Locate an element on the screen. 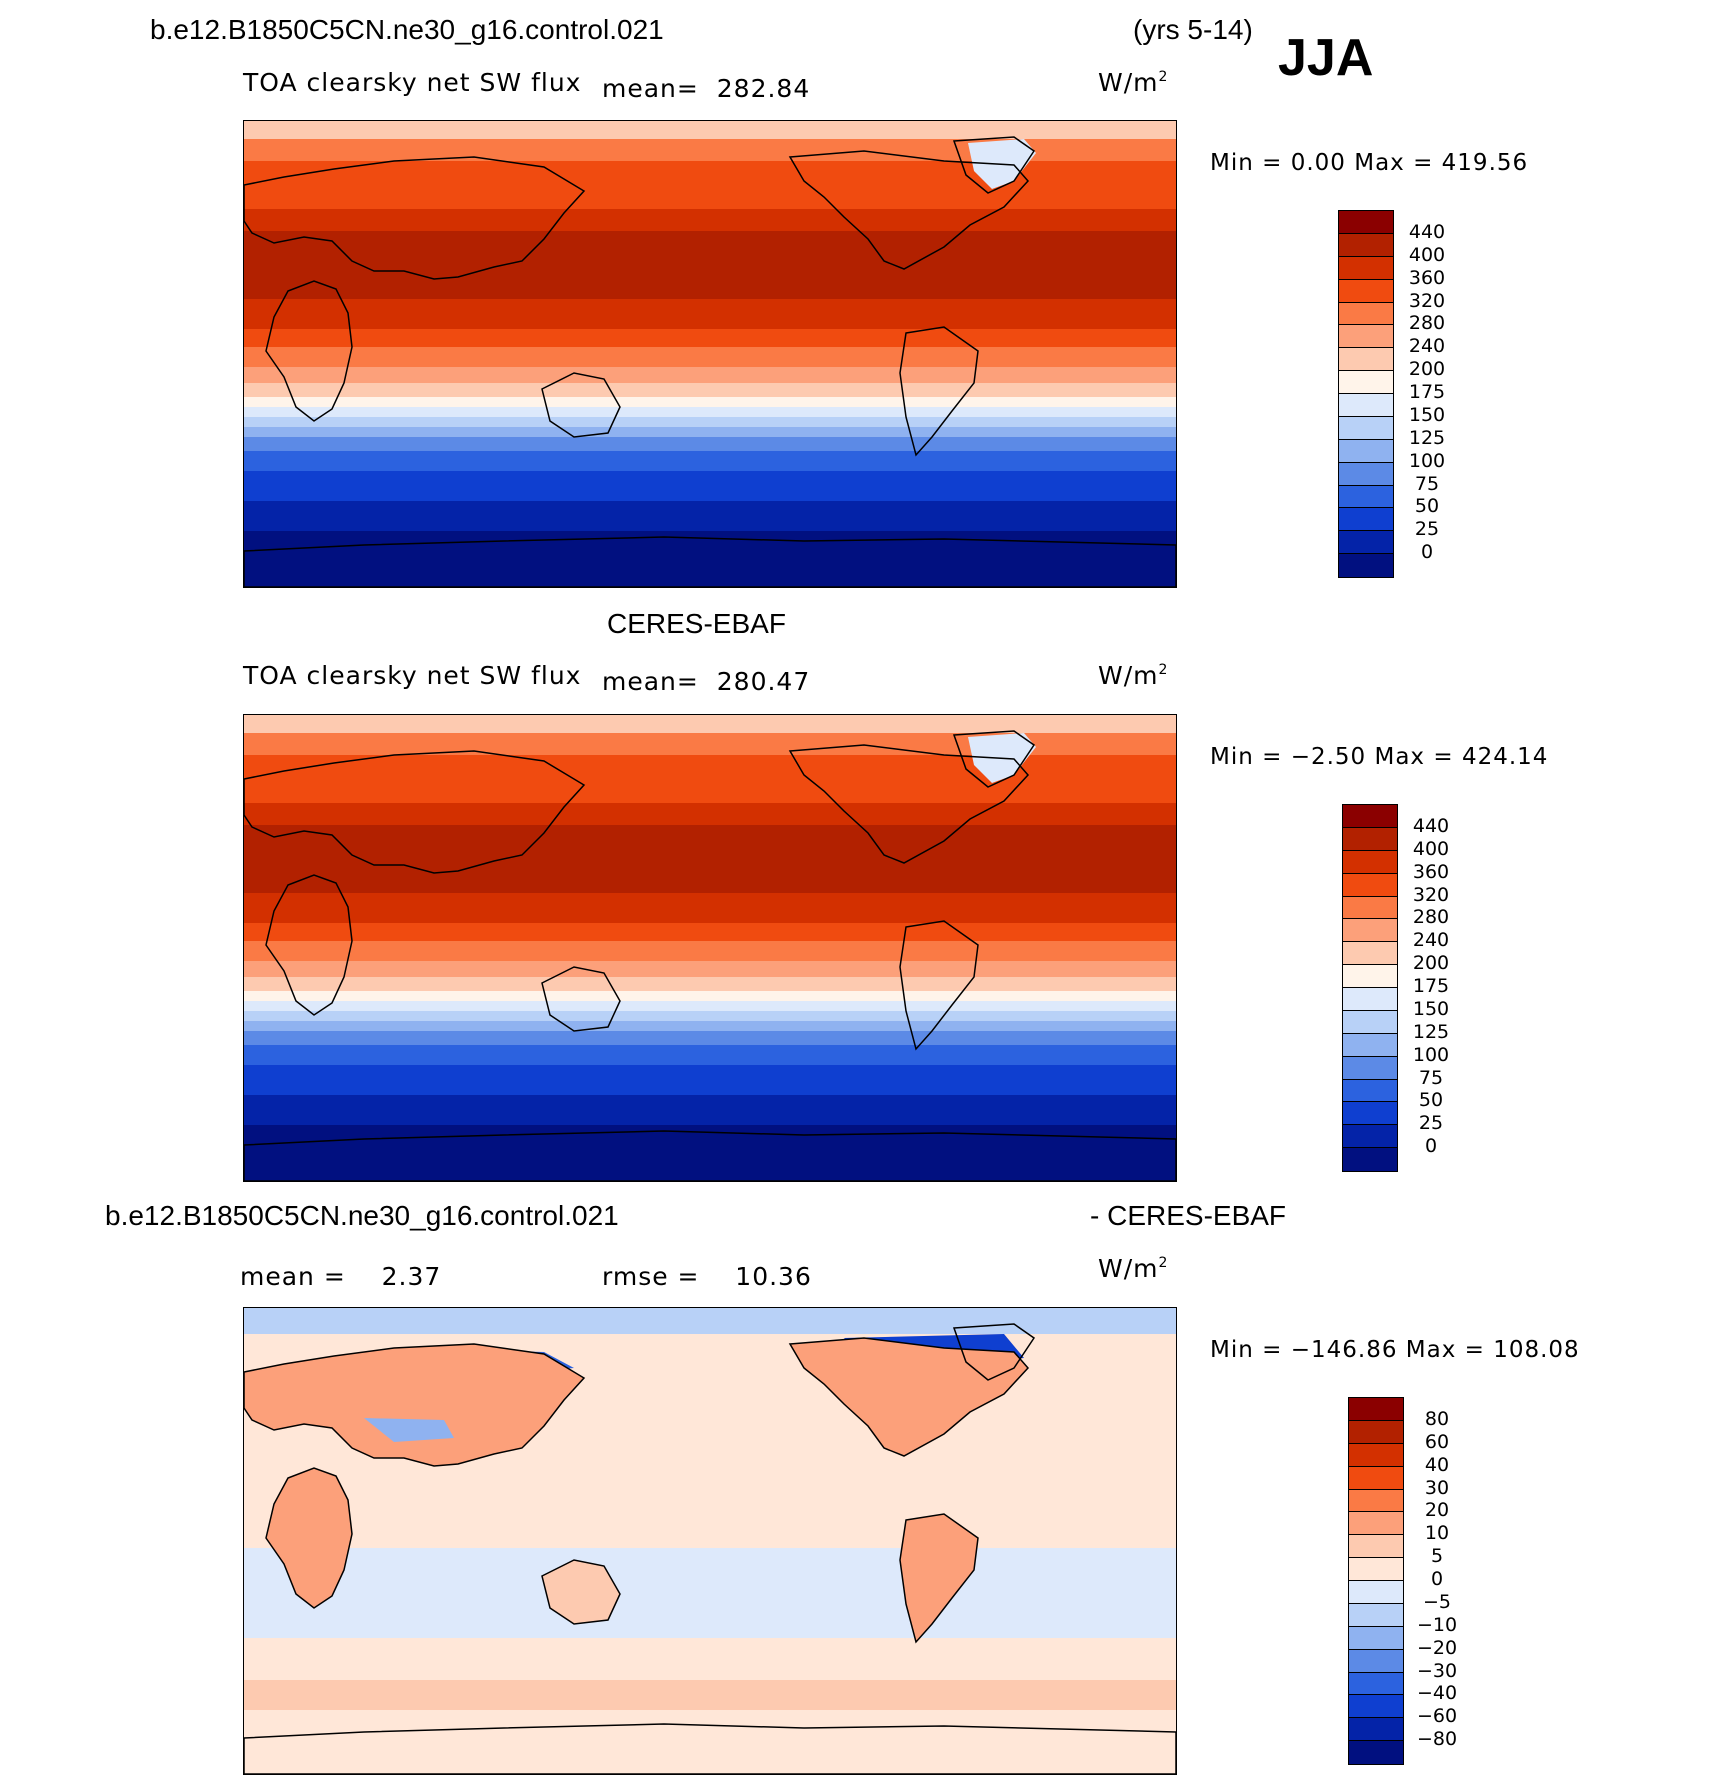 This screenshot has width=1710, height=1786. panel3-mean-label: mean = is located at coordinates (293, 1276).